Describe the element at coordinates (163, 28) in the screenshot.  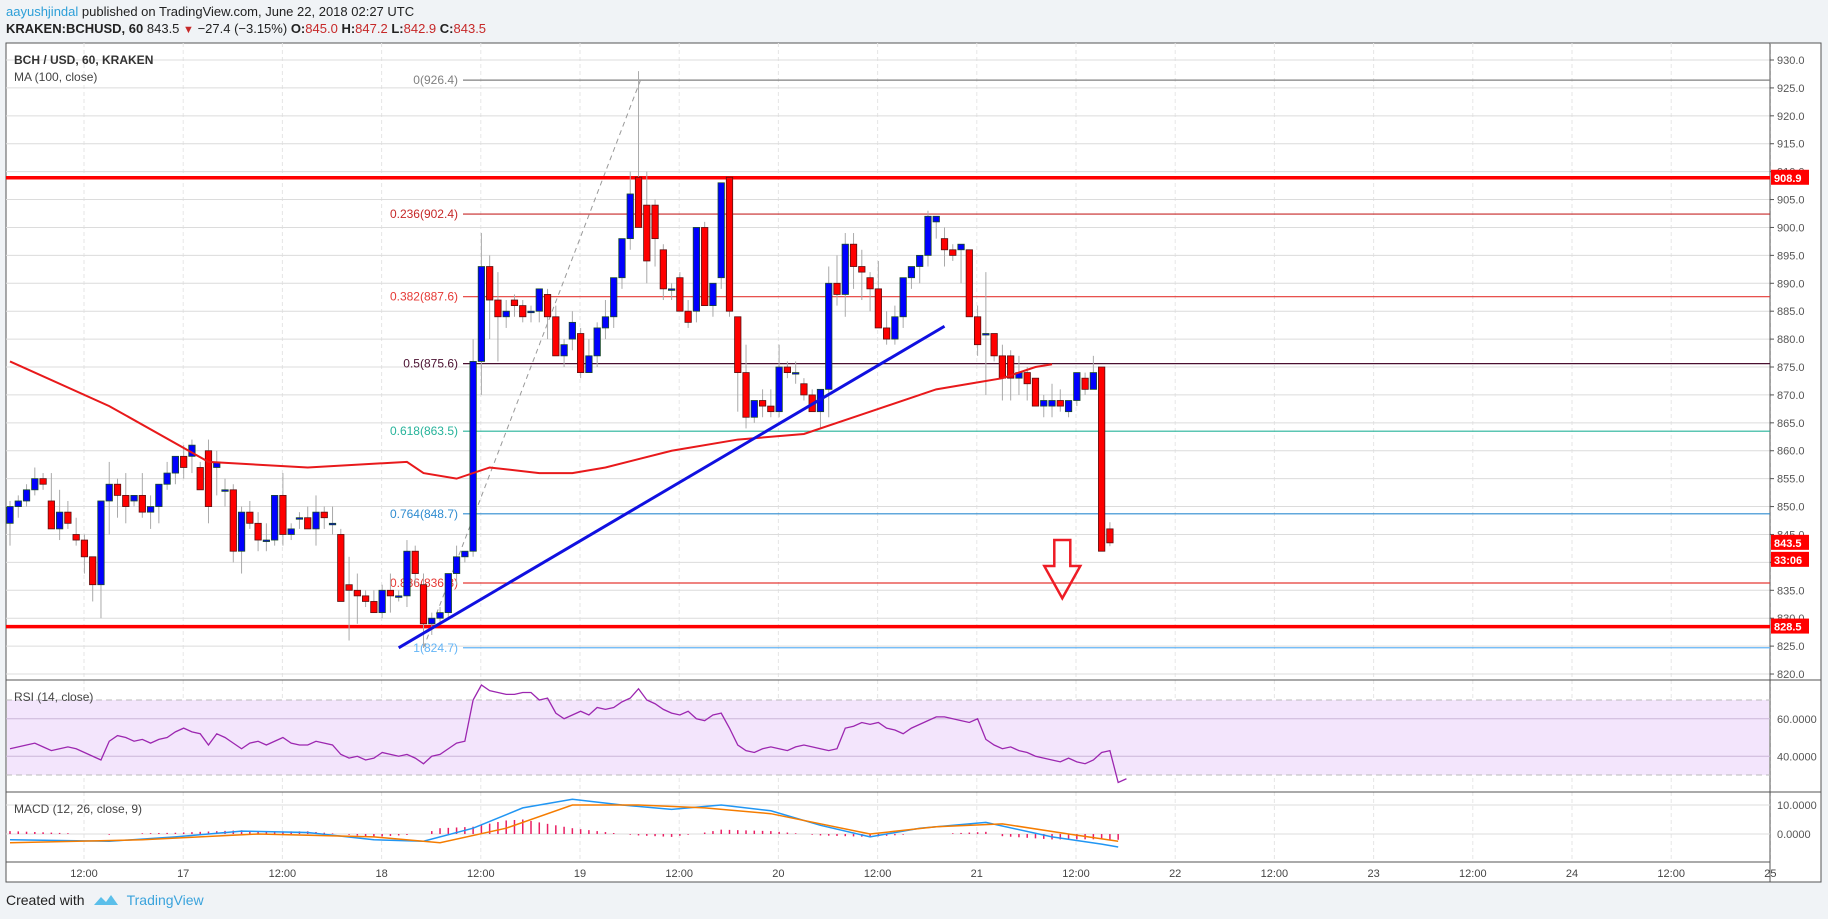
I see `last-price: 843.5` at that location.